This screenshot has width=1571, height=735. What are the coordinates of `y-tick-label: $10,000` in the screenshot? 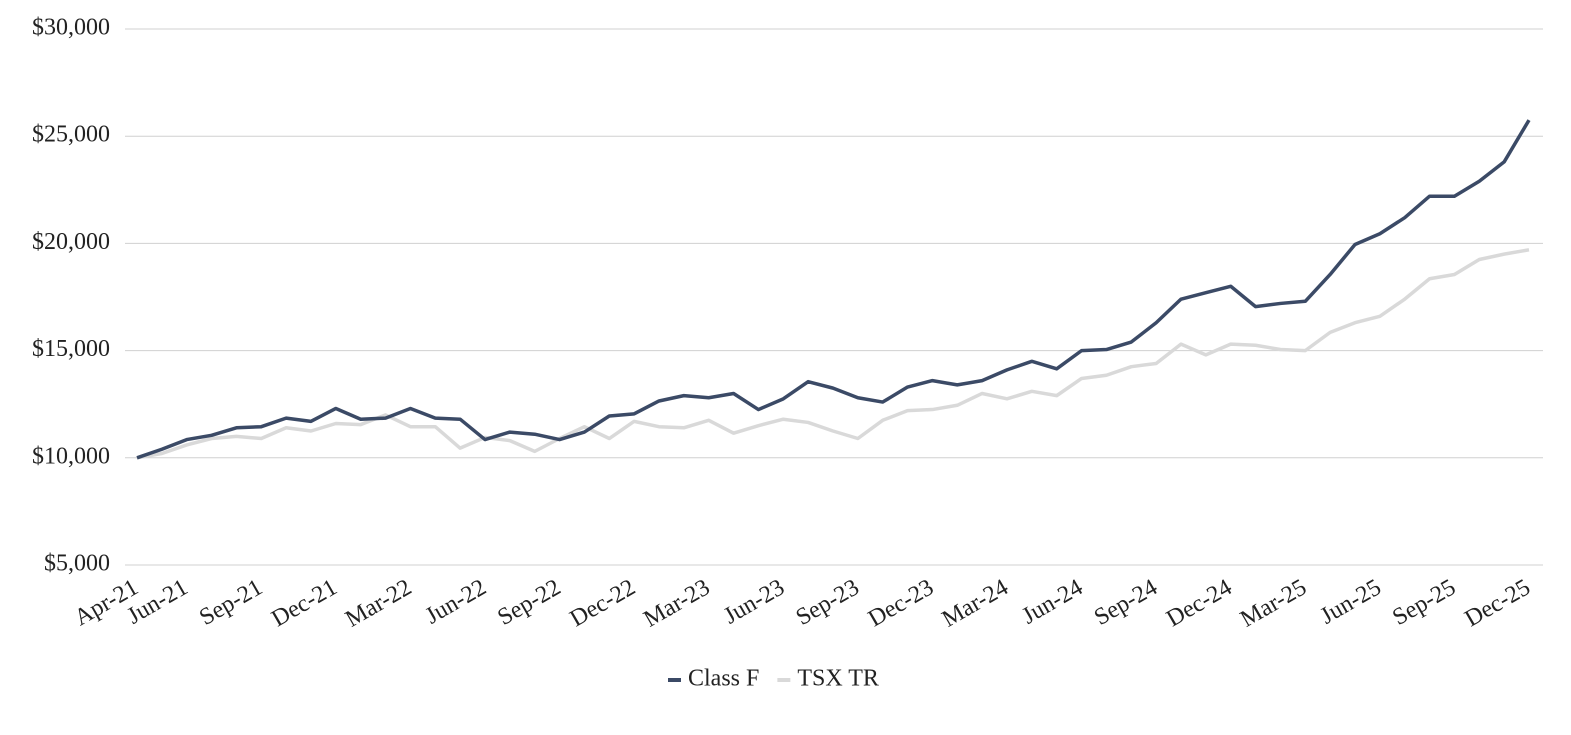 It's located at (71, 456).